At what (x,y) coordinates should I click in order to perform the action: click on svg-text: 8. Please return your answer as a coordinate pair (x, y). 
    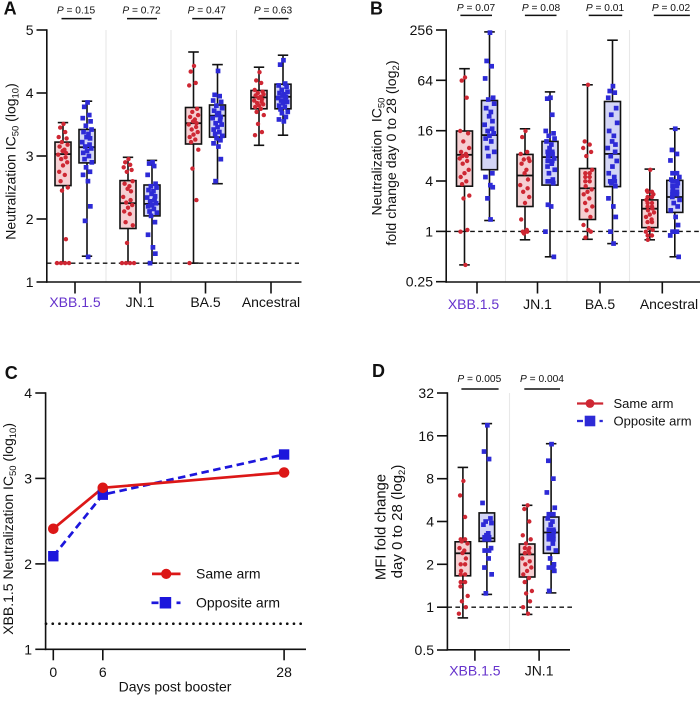
    Looking at the image, I should click on (430, 479).